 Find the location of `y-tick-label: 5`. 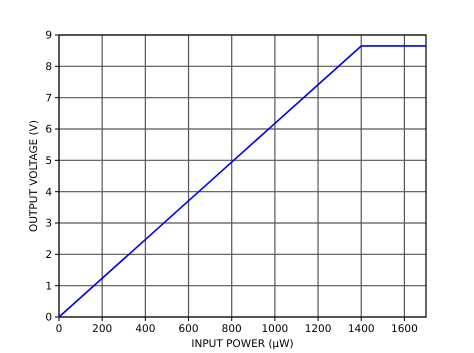

y-tick-label: 5 is located at coordinates (48, 161).